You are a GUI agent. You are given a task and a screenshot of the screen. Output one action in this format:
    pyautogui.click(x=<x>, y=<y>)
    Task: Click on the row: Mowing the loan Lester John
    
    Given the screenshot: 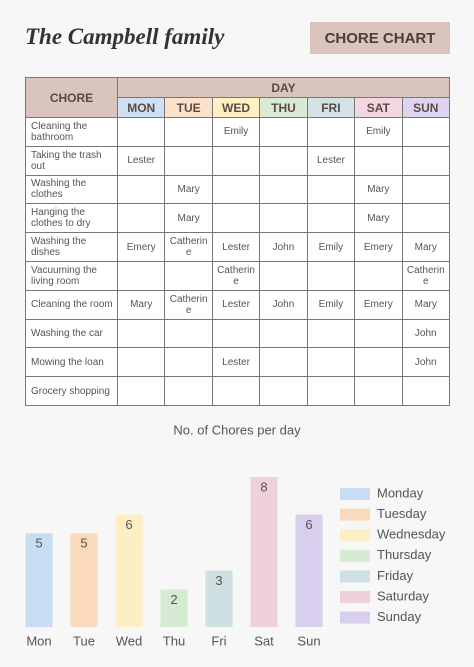 What is the action you would take?
    pyautogui.click(x=238, y=362)
    